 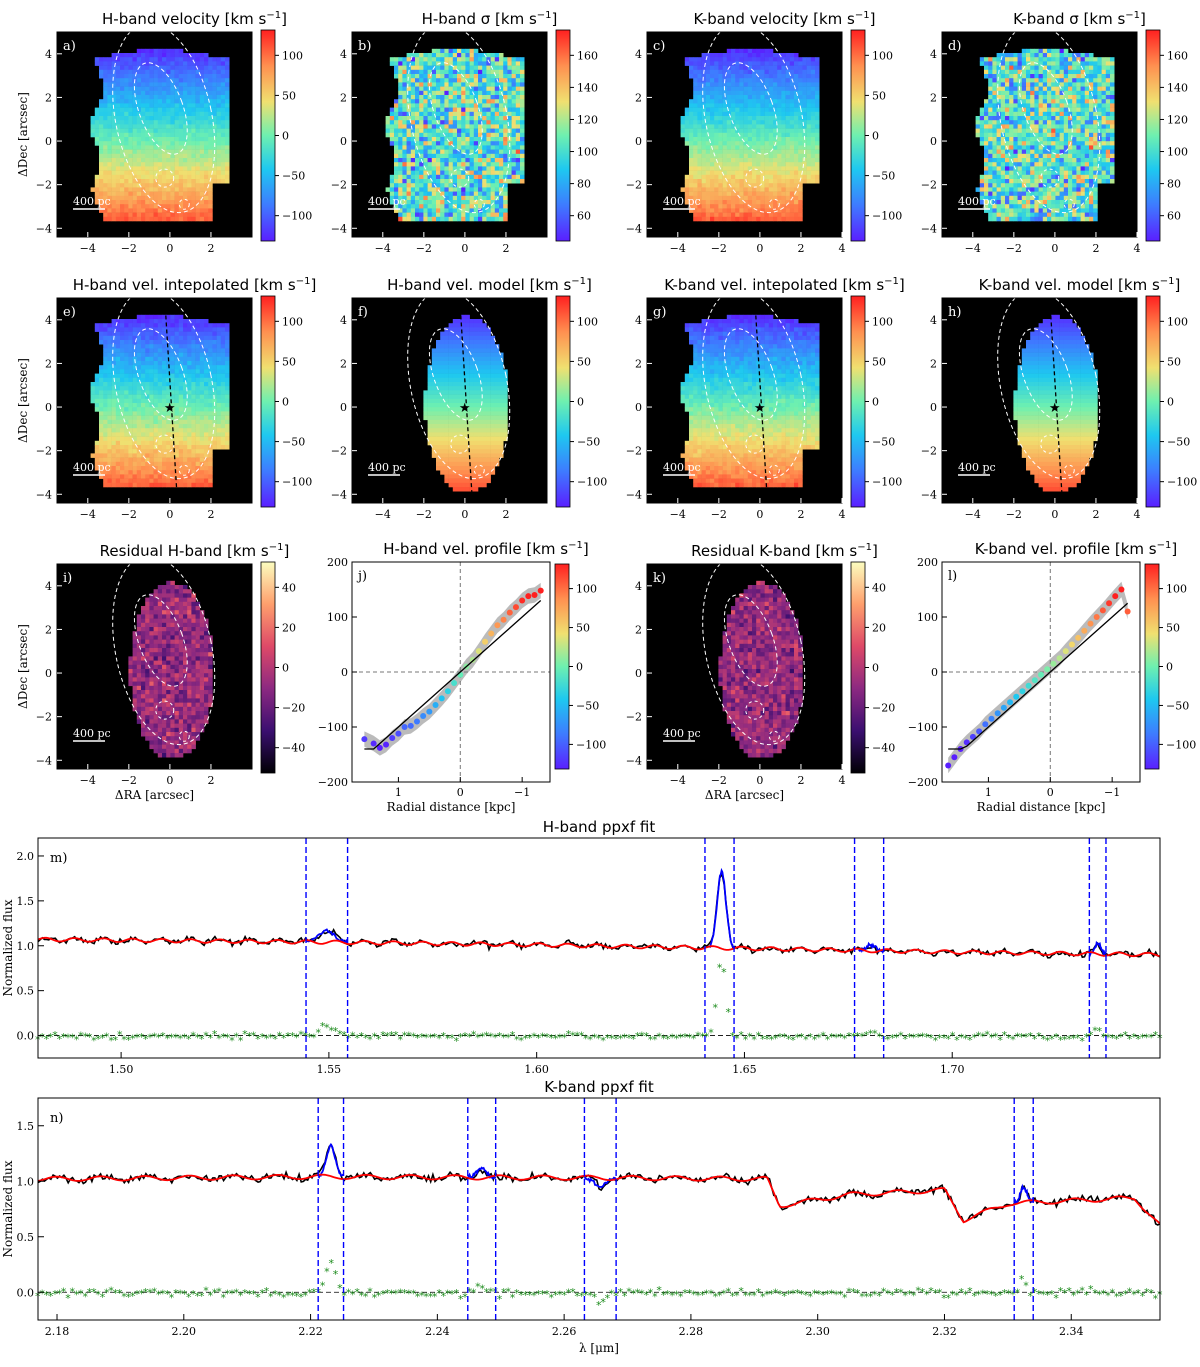 I want to click on scalebar-label: 400 pc, so click(x=682, y=201).